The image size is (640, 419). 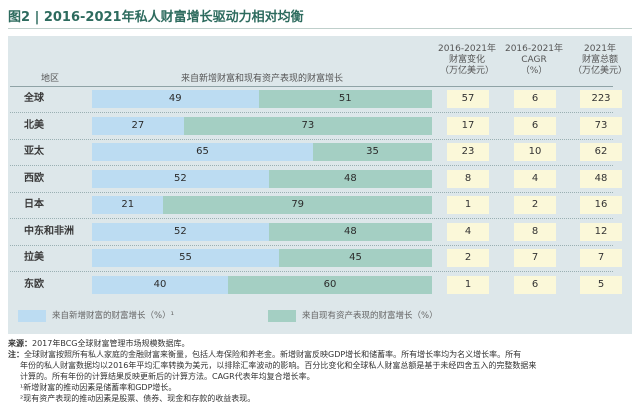 What do you see at coordinates (601, 205) in the screenshot?
I see `total-wealth-value: 16` at bounding box center [601, 205].